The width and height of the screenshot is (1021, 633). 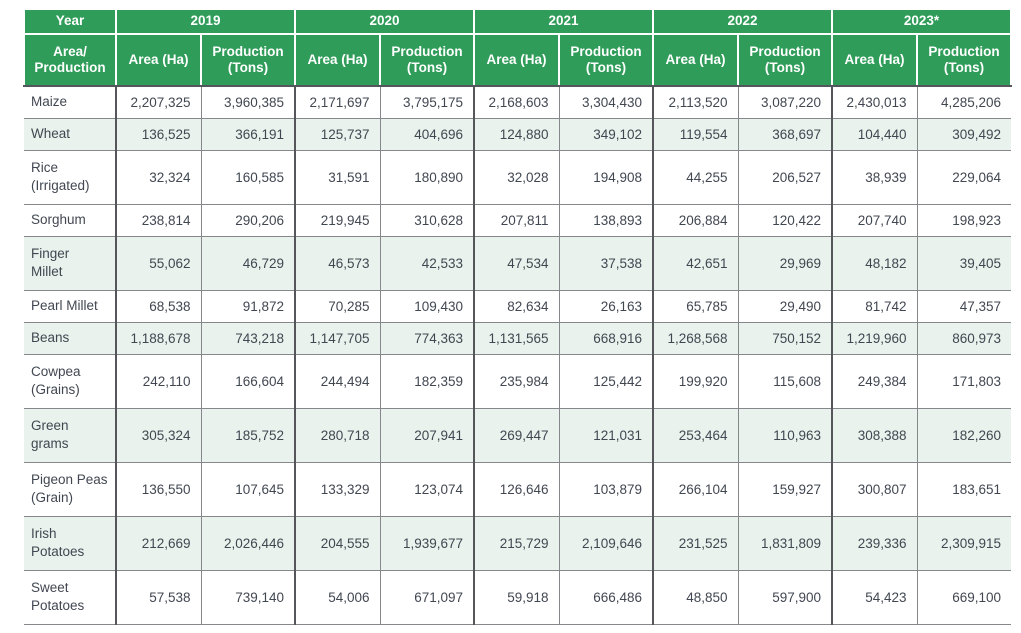 What do you see at coordinates (248, 381) in the screenshot?
I see `production-cell: 166,604` at bounding box center [248, 381].